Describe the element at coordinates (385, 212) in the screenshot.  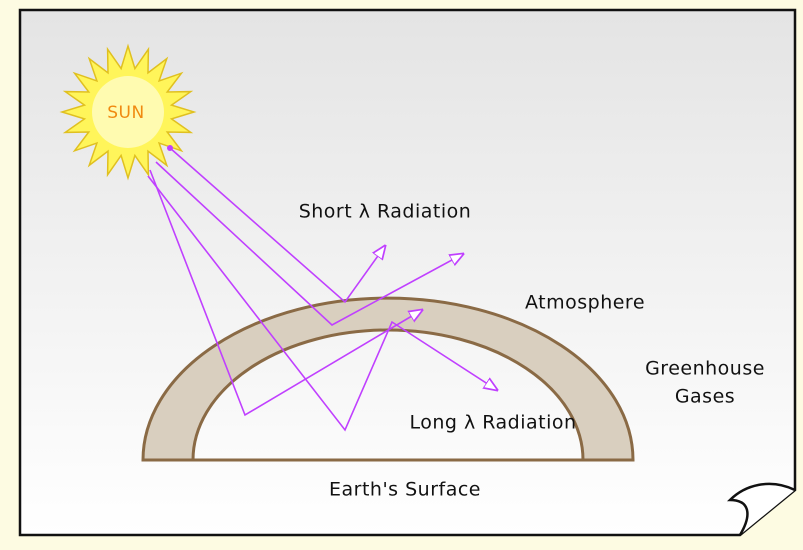
I see `short-radiation-label: Short λ Radiation` at that location.